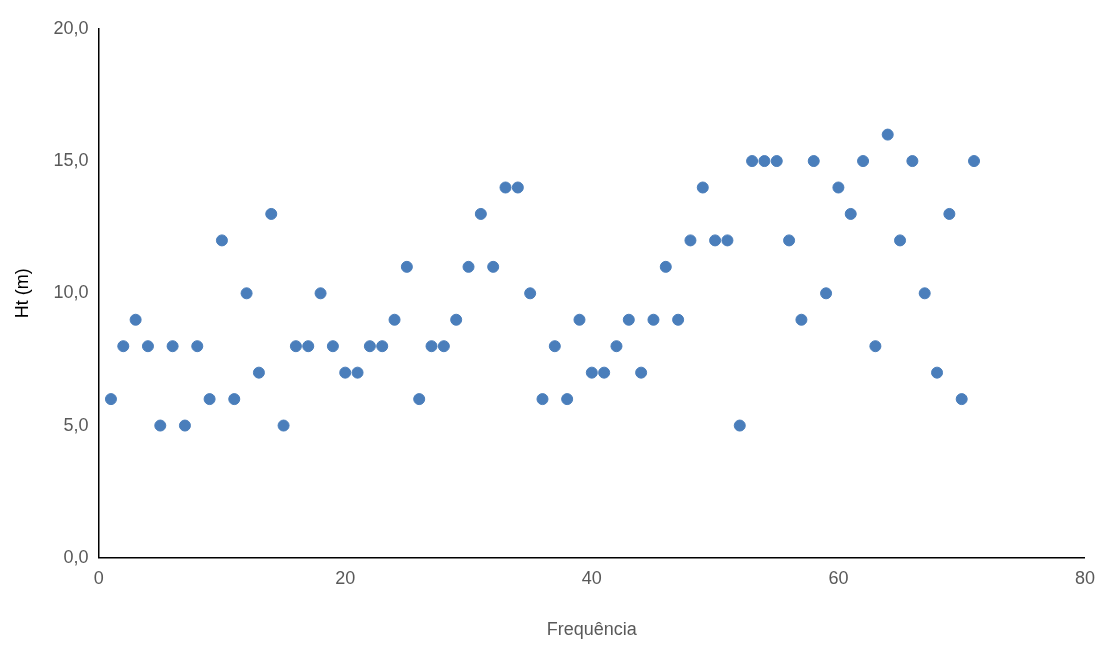 The height and width of the screenshot is (653, 1113). What do you see at coordinates (21, 293) in the screenshot?
I see `y-axis-title: Ht (m)` at bounding box center [21, 293].